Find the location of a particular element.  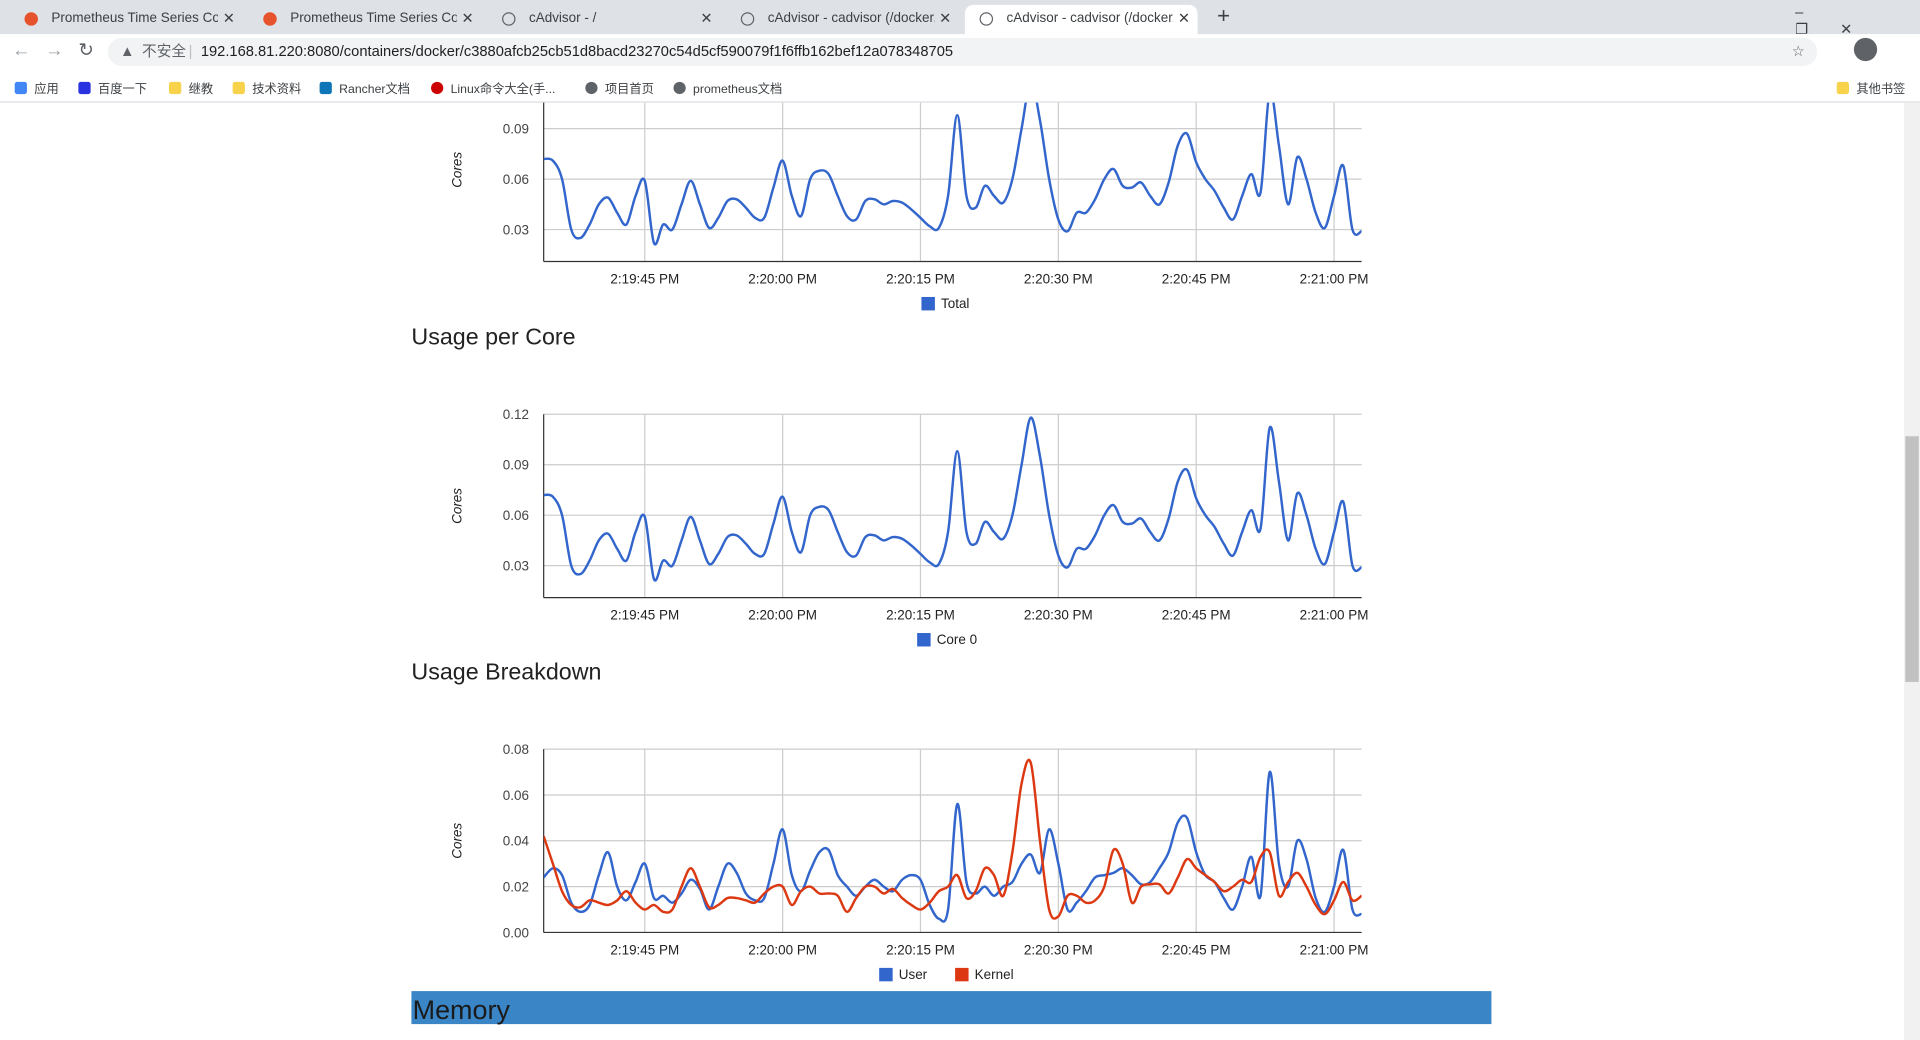

new-tab: + is located at coordinates (1224, 16).